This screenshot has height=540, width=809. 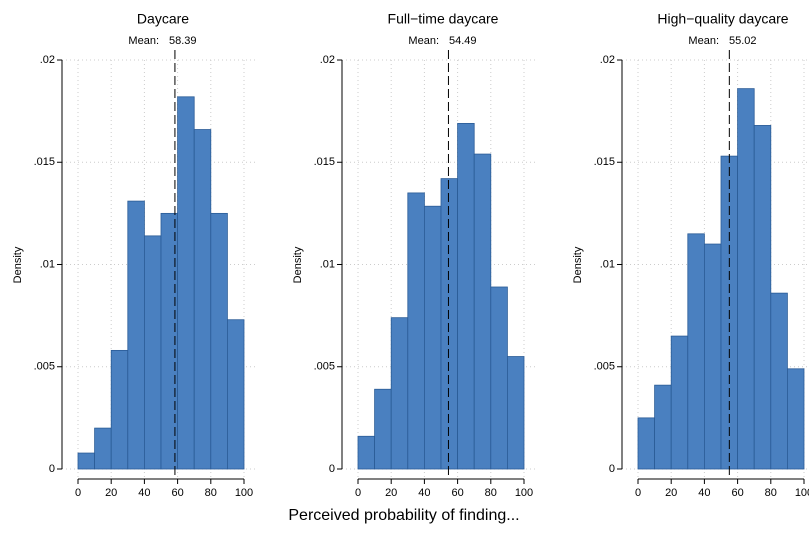 I want to click on panel-title: Full−time daycare, so click(x=443, y=19).